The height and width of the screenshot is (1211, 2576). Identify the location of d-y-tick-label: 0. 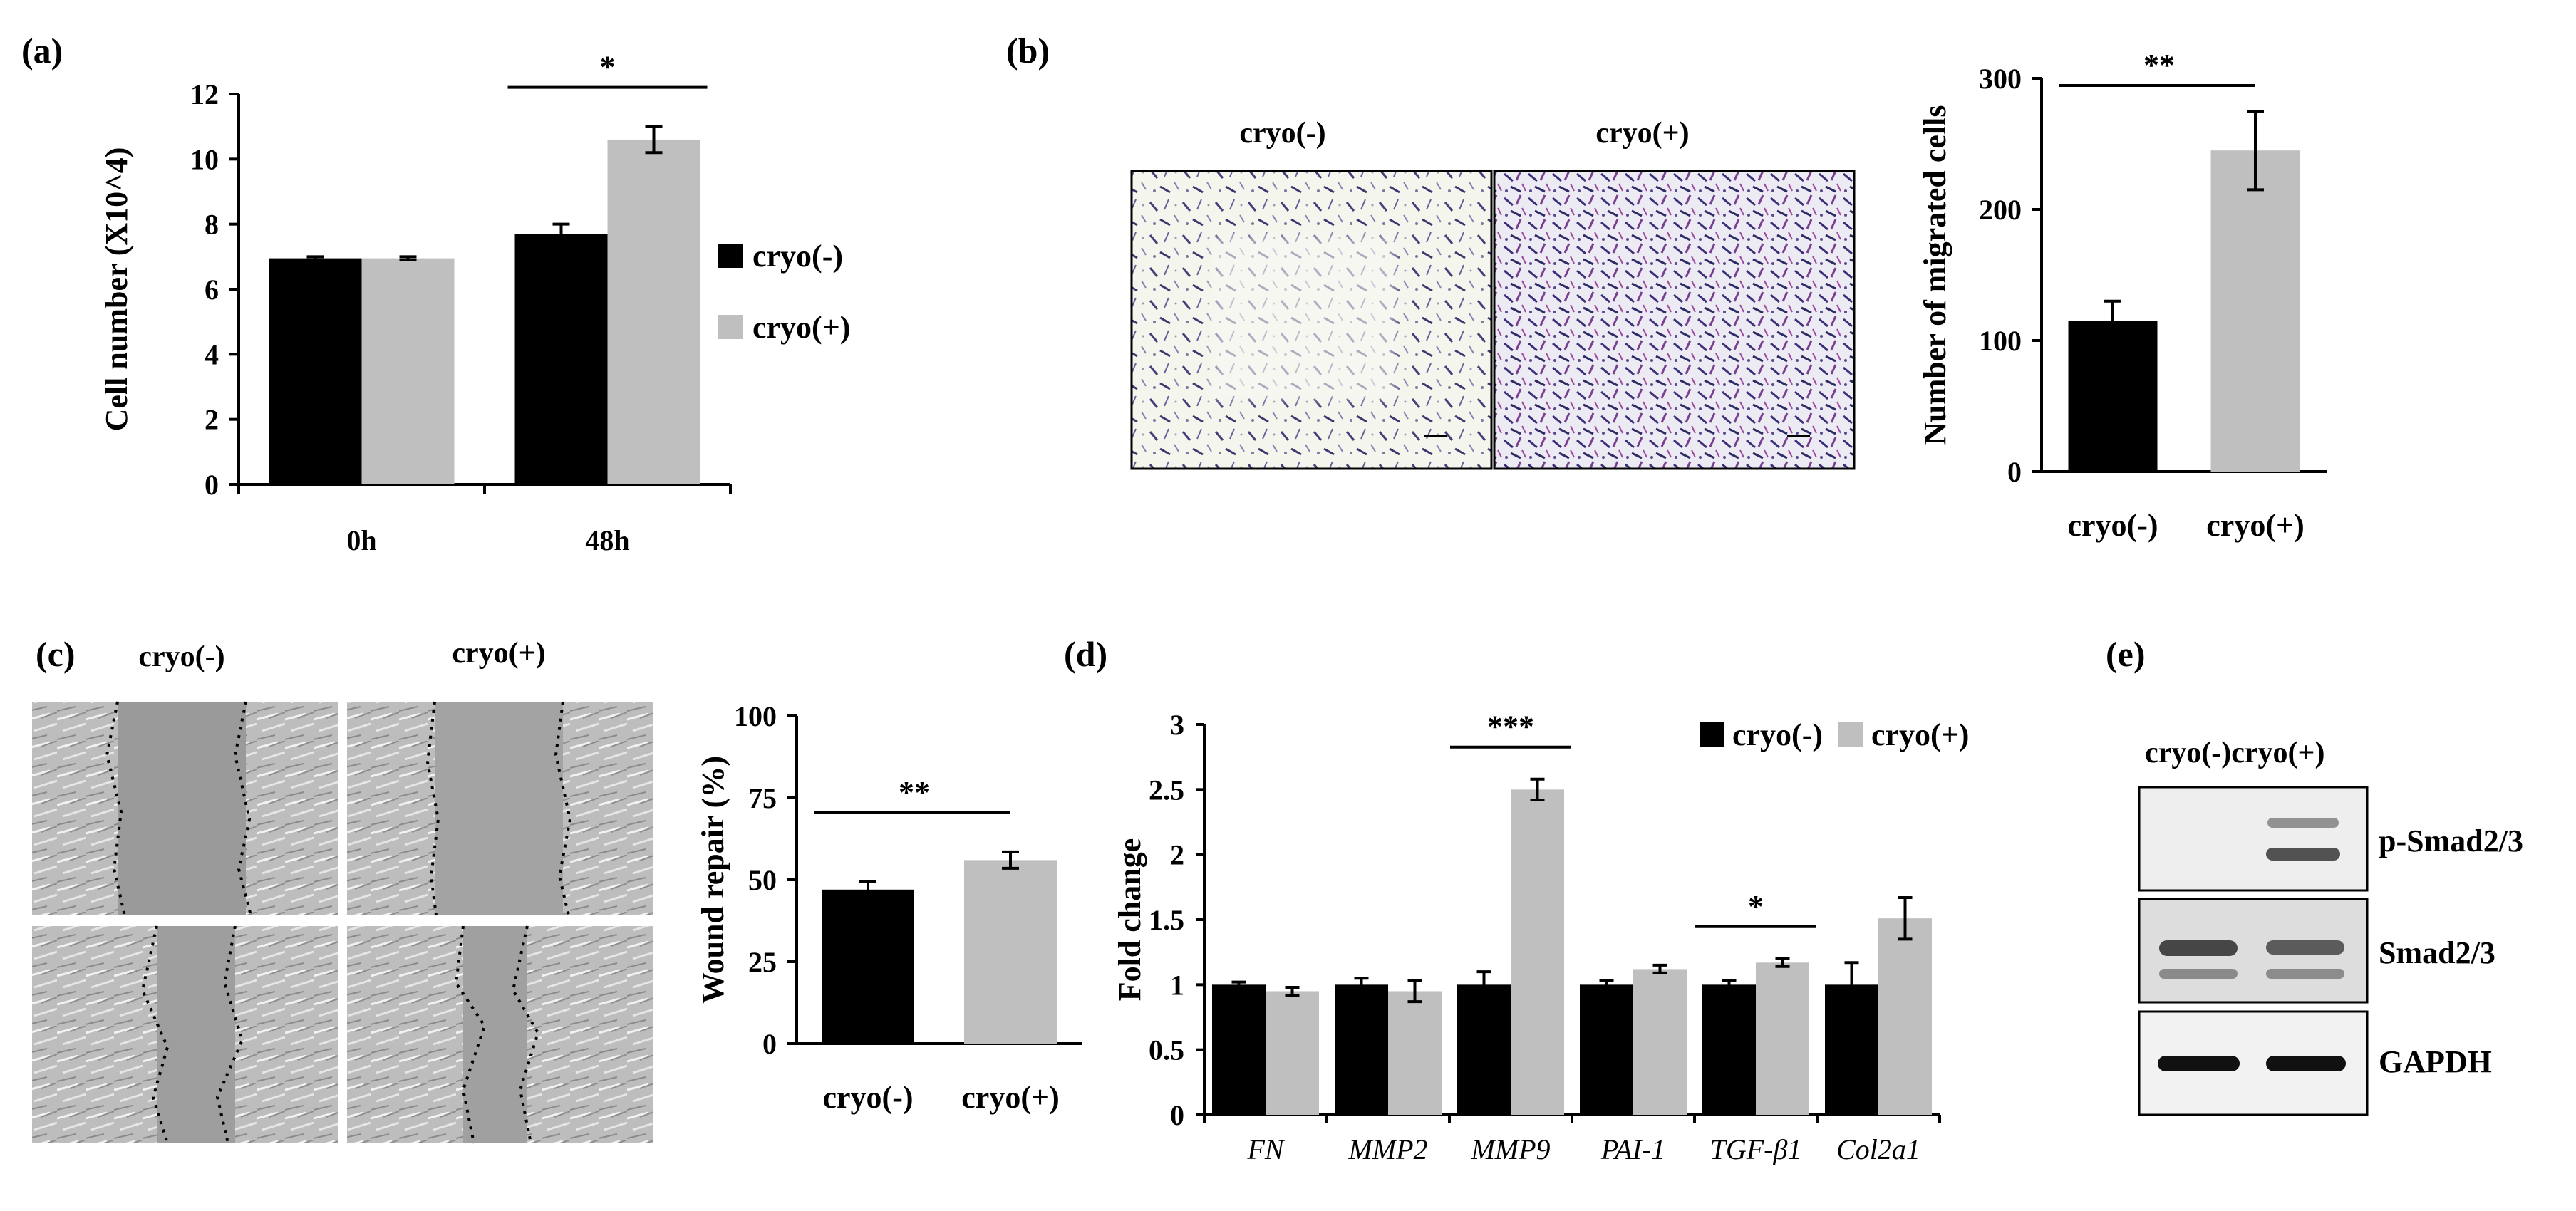
(1177, 1115).